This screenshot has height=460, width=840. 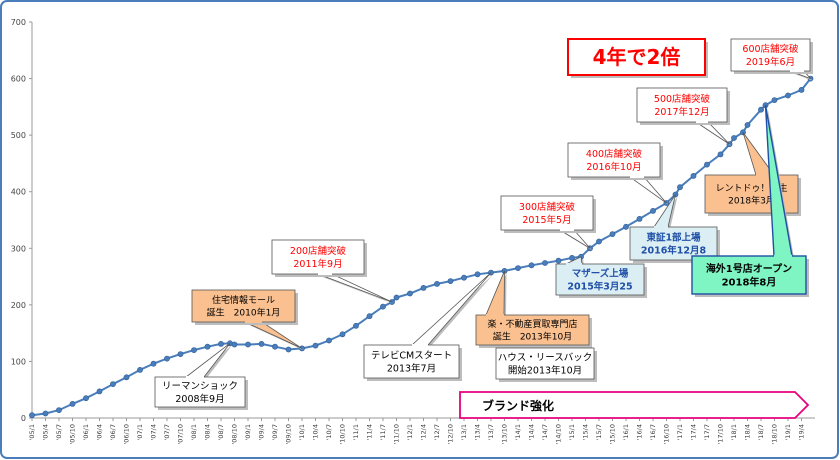 I want to click on y-tick-label: 600, so click(x=18, y=79).